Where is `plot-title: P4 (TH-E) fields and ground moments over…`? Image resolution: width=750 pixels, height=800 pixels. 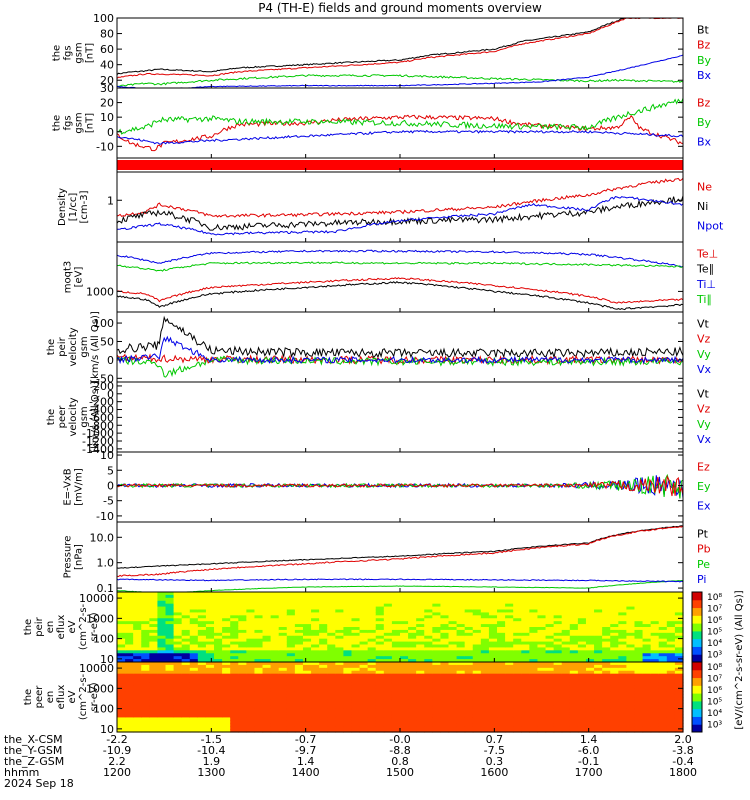
plot-title: P4 (TH-E) fields and ground moments over… is located at coordinates (400, 8).